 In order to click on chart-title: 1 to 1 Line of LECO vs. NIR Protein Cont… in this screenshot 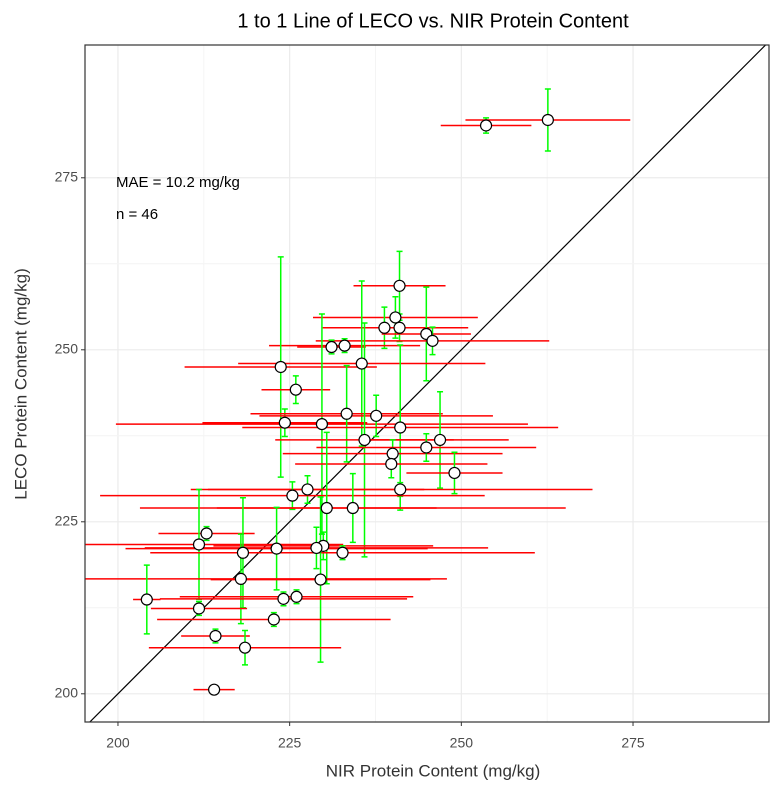, I will do `click(433, 21)`.